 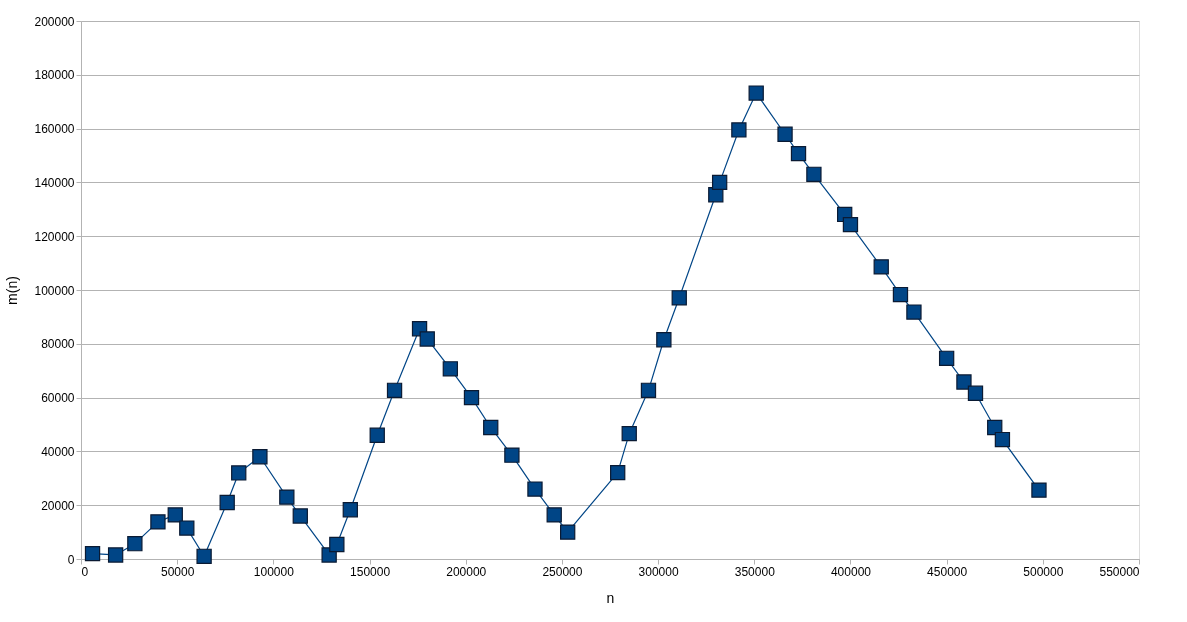 What do you see at coordinates (1043, 571) in the screenshot?
I see `x-tick-label: 500000` at bounding box center [1043, 571].